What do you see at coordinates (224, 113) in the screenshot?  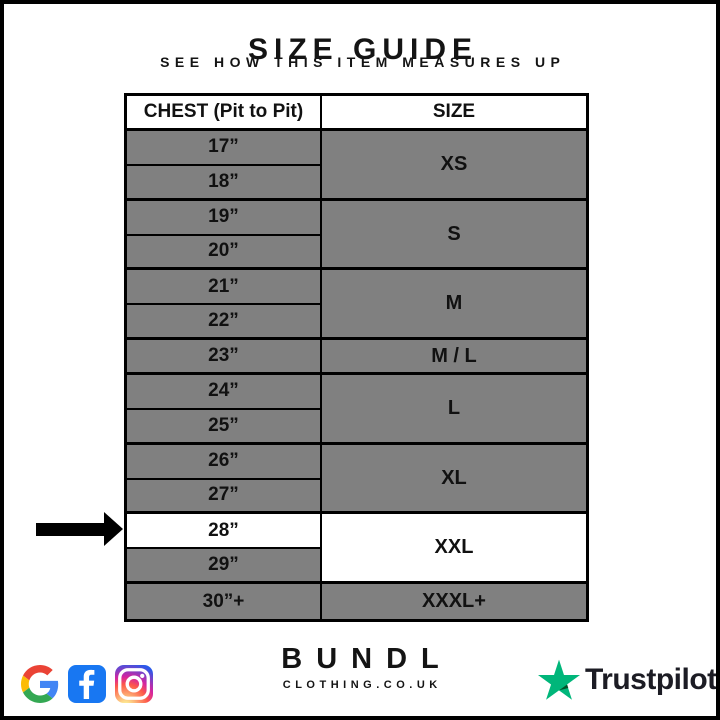 I see `chest-column-header: CHEST (Pit to Pit)` at bounding box center [224, 113].